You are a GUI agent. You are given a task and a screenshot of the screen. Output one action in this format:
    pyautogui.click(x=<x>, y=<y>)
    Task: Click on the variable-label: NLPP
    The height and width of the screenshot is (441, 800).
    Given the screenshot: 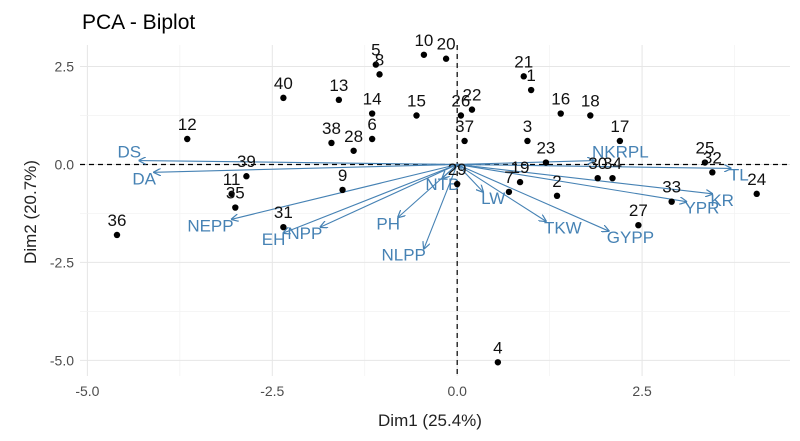 What is the action you would take?
    pyautogui.click(x=403, y=255)
    